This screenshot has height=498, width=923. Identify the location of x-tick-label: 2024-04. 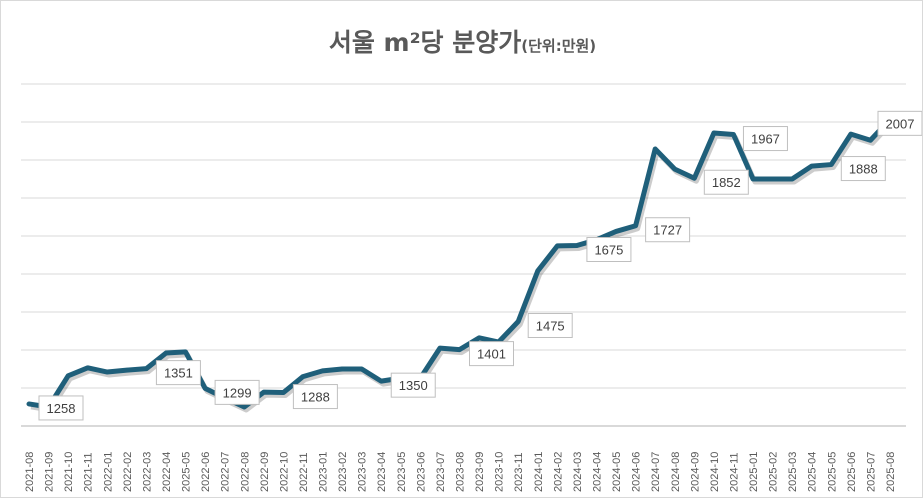
(597, 472).